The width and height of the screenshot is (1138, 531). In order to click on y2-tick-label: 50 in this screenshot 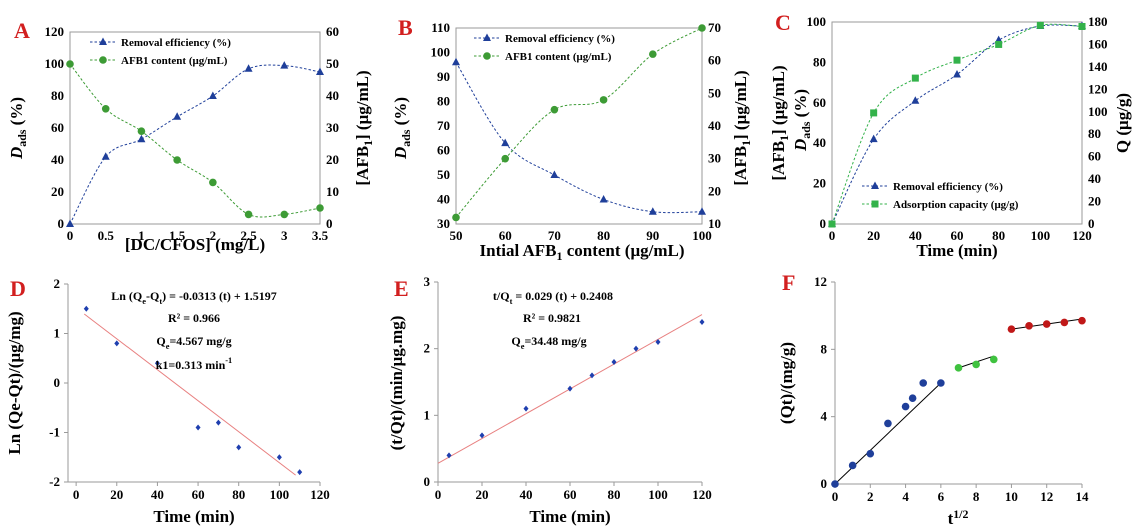, I will do `click(332, 63)`.